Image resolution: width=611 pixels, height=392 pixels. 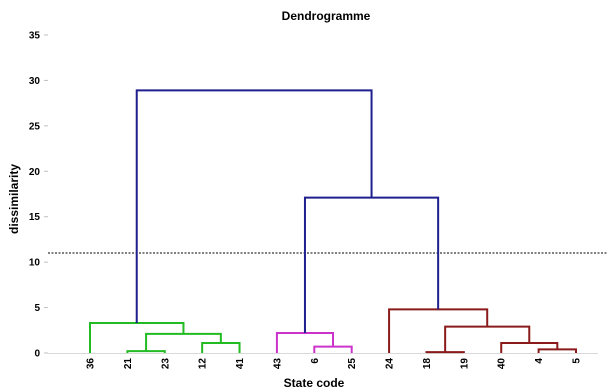 What do you see at coordinates (137, 337) in the screenshot?
I see `dendrogram-link-m4` at bounding box center [137, 337].